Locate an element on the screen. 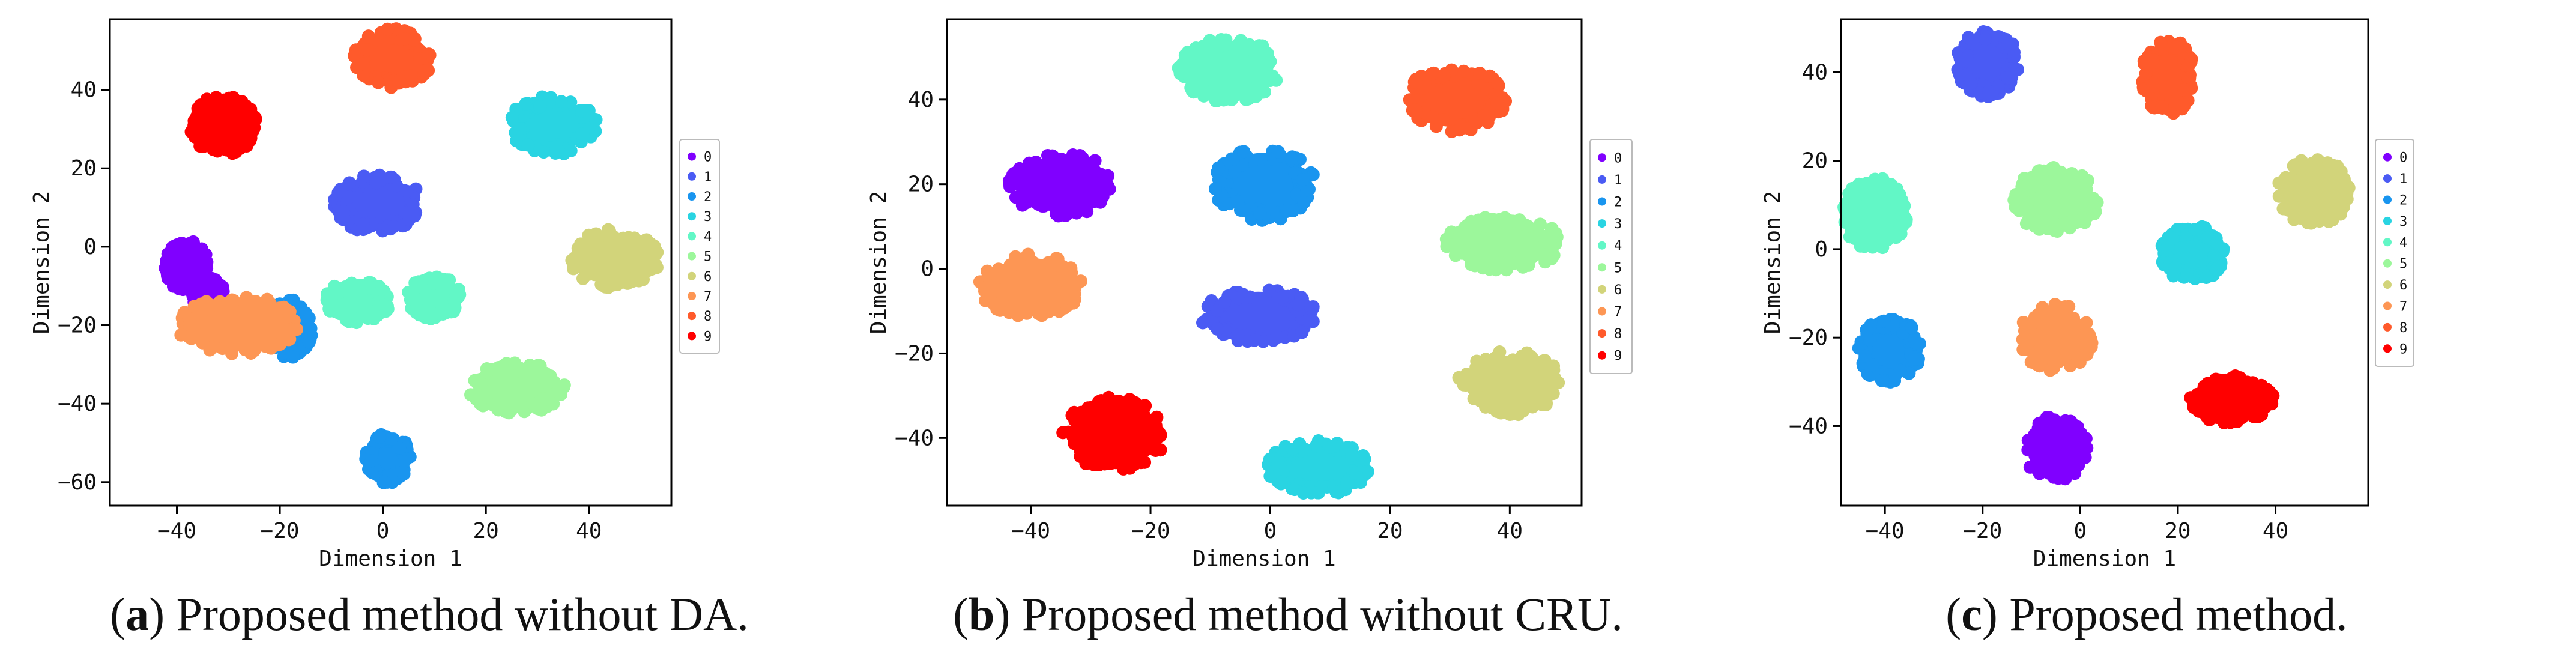  y-tick-label: 0 is located at coordinates (927, 269).